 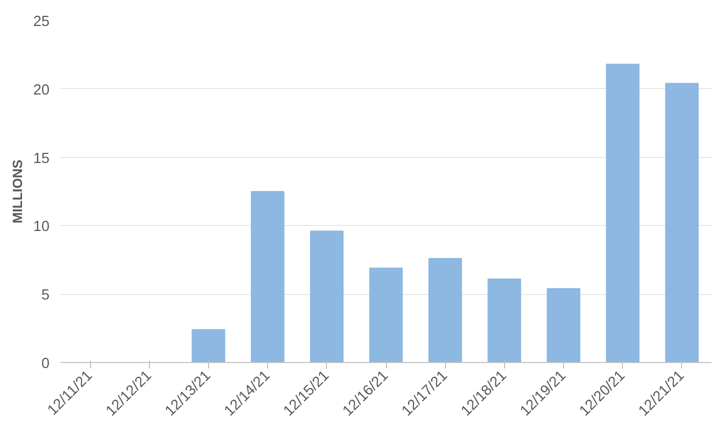 What do you see at coordinates (41, 22) in the screenshot?
I see `y-tick-label: 25` at bounding box center [41, 22].